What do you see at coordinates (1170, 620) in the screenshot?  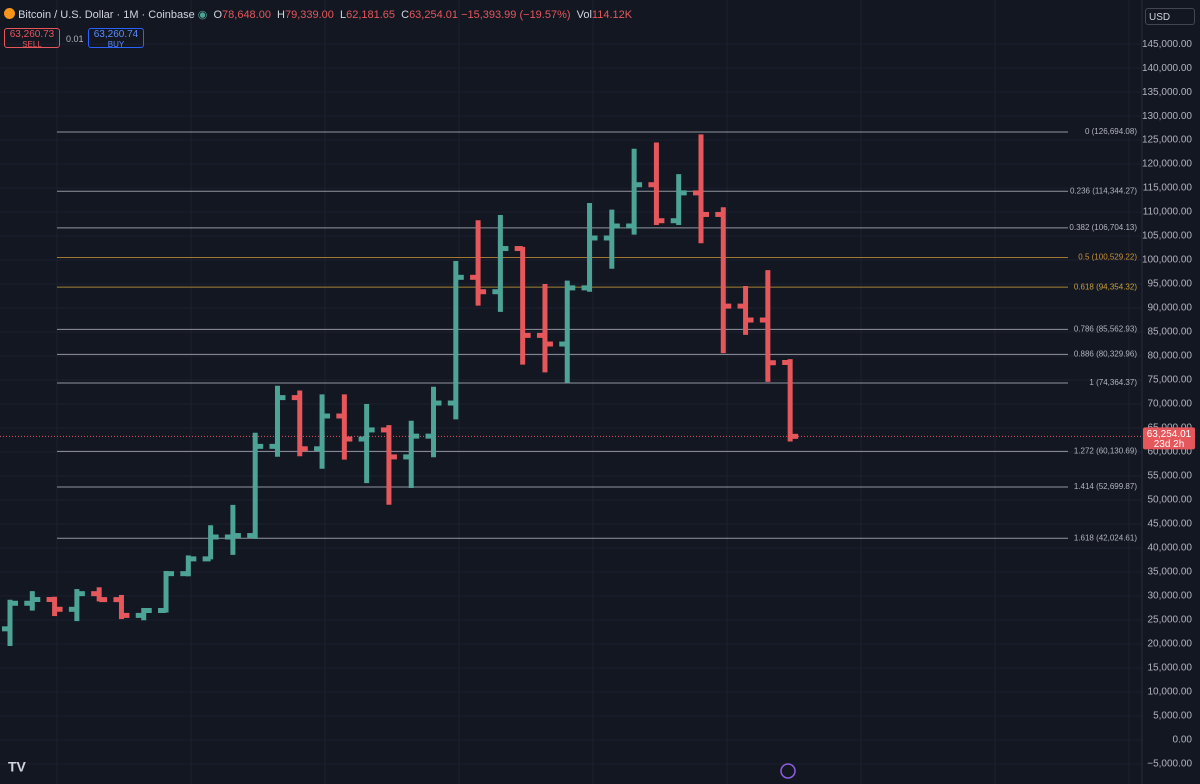 I see `y-tick-label: 25,000.00` at bounding box center [1170, 620].